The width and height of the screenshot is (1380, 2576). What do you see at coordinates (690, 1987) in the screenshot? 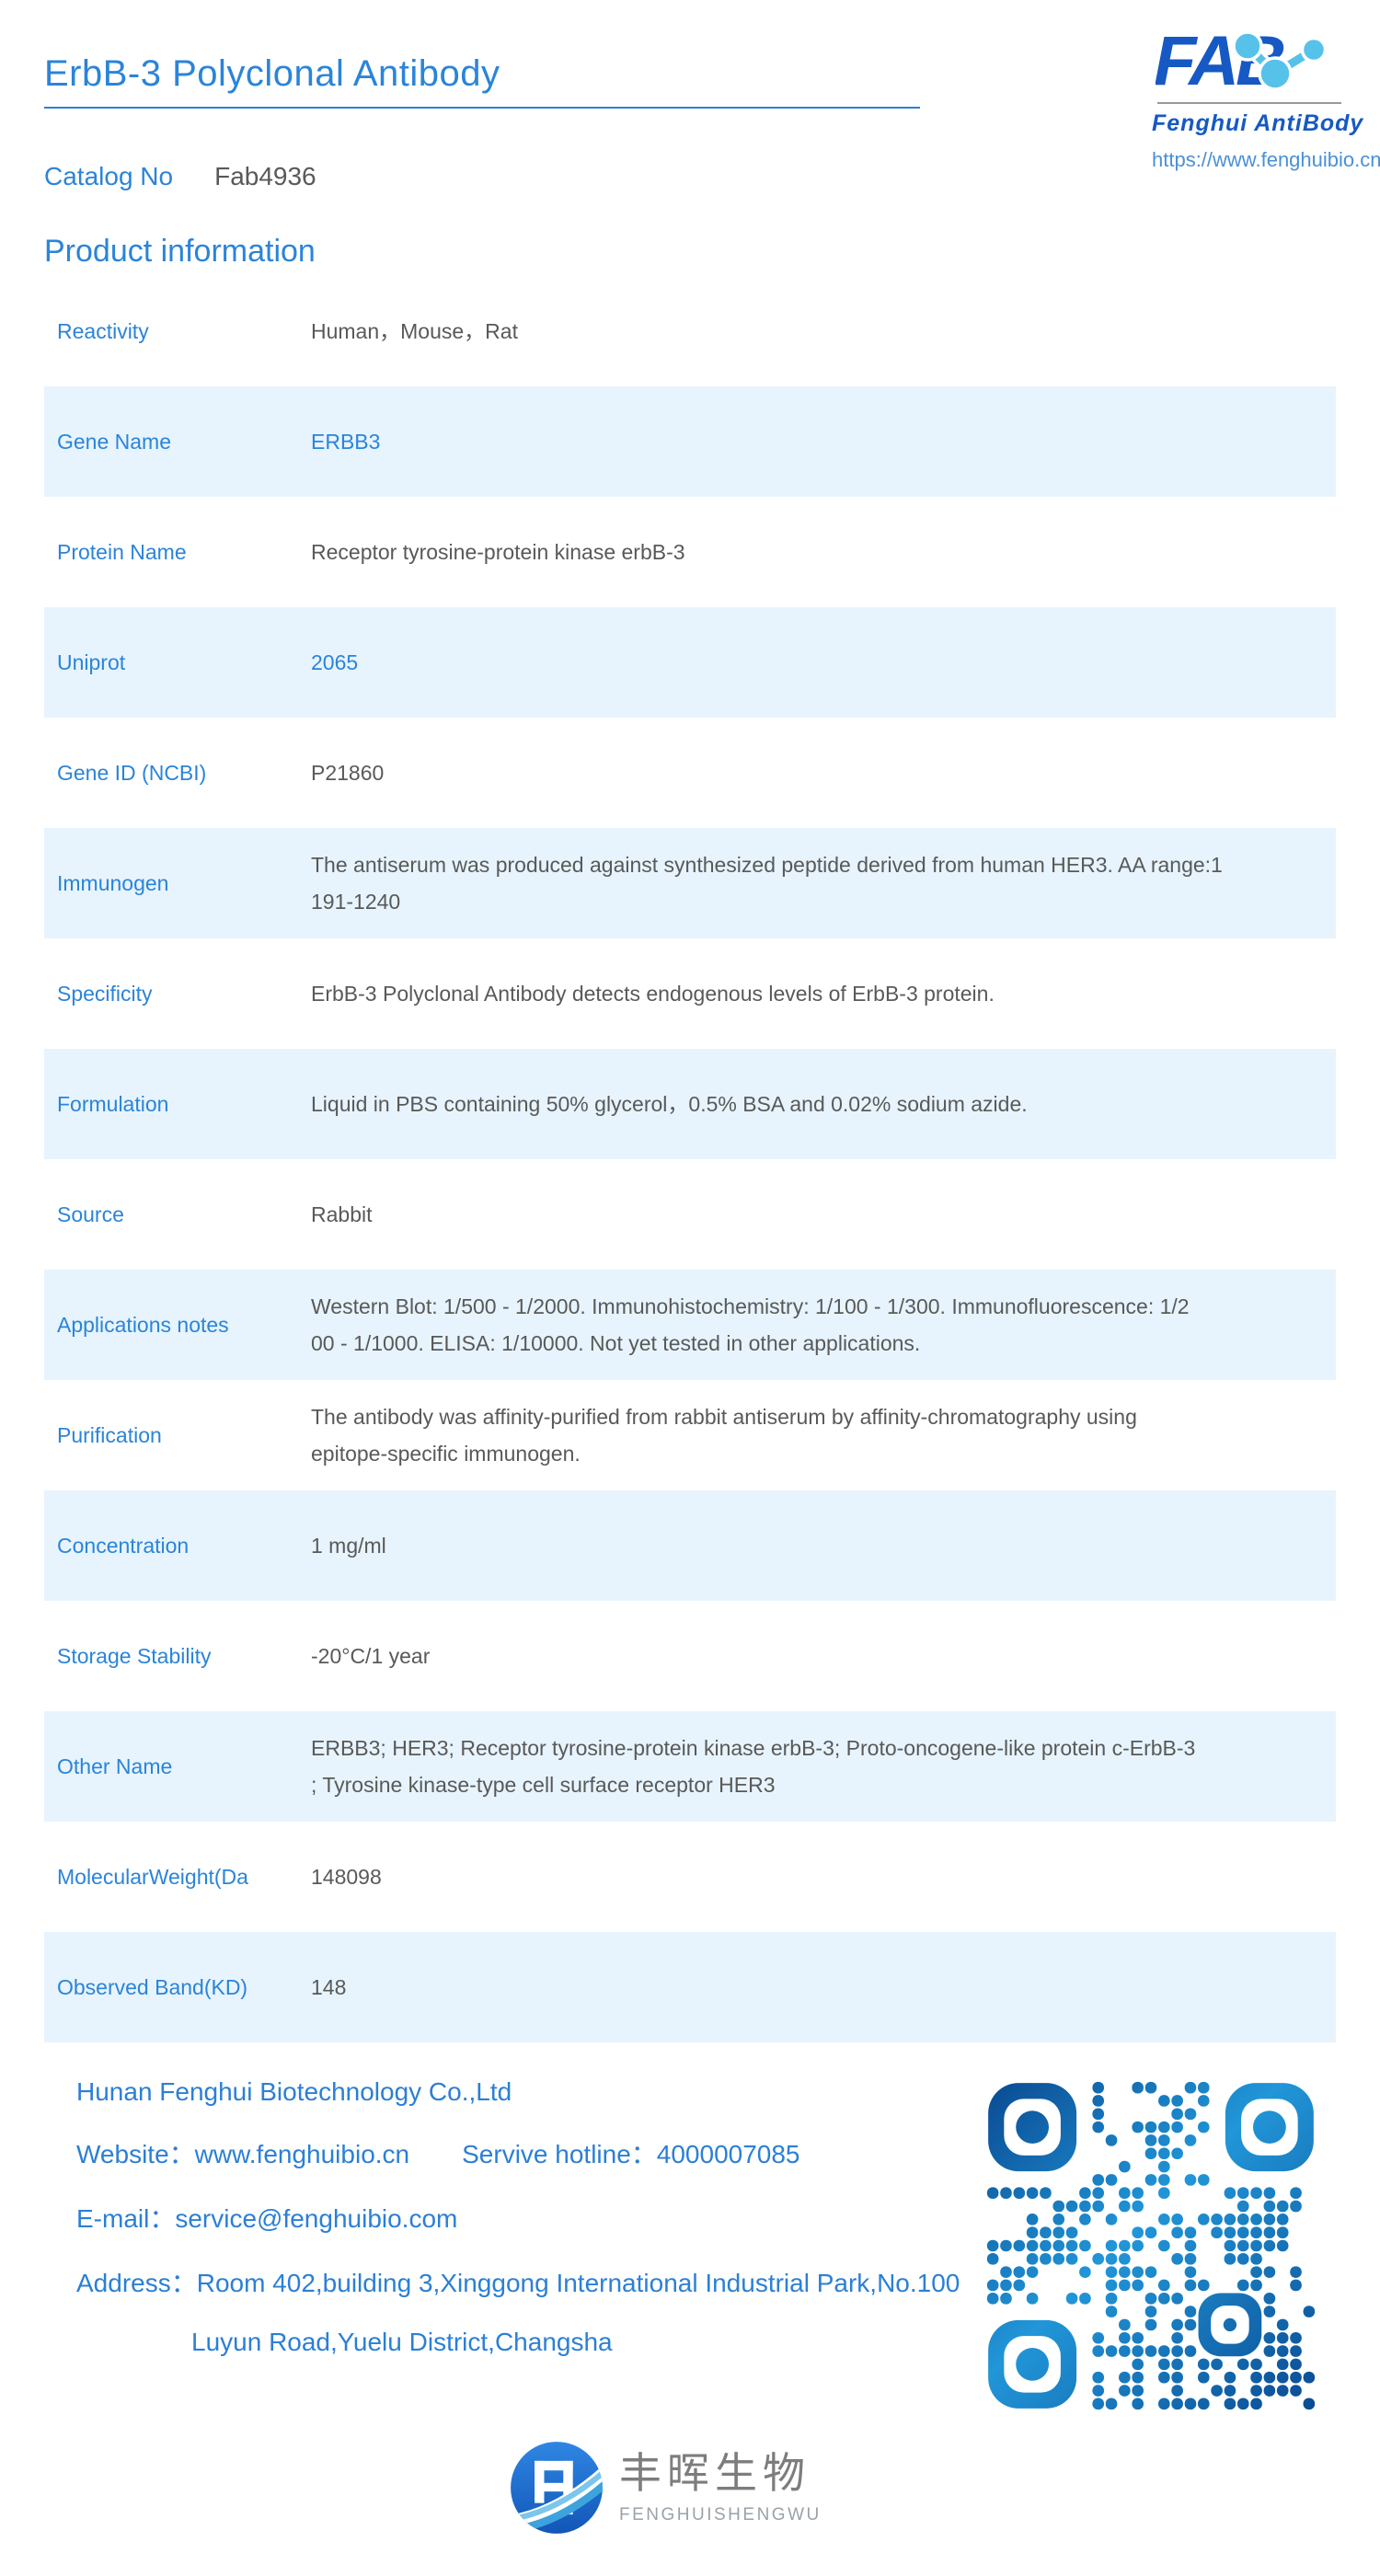
I see `table-row: Observed Band(KD) 148` at bounding box center [690, 1987].